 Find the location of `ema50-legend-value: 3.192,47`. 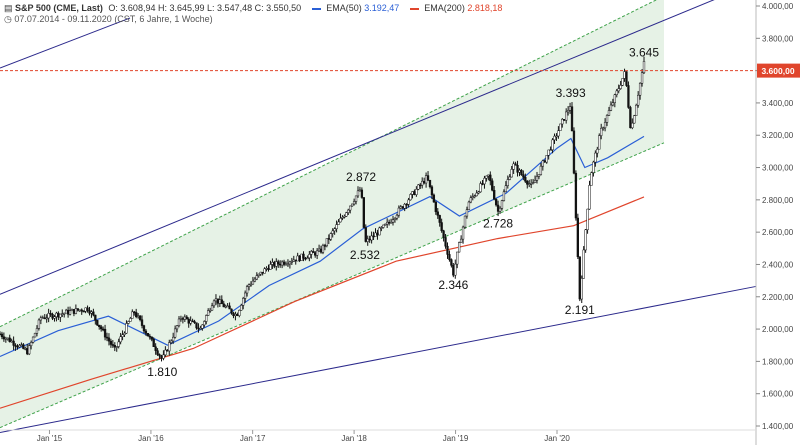

ema50-legend-value: 3.192,47 is located at coordinates (382, 8).